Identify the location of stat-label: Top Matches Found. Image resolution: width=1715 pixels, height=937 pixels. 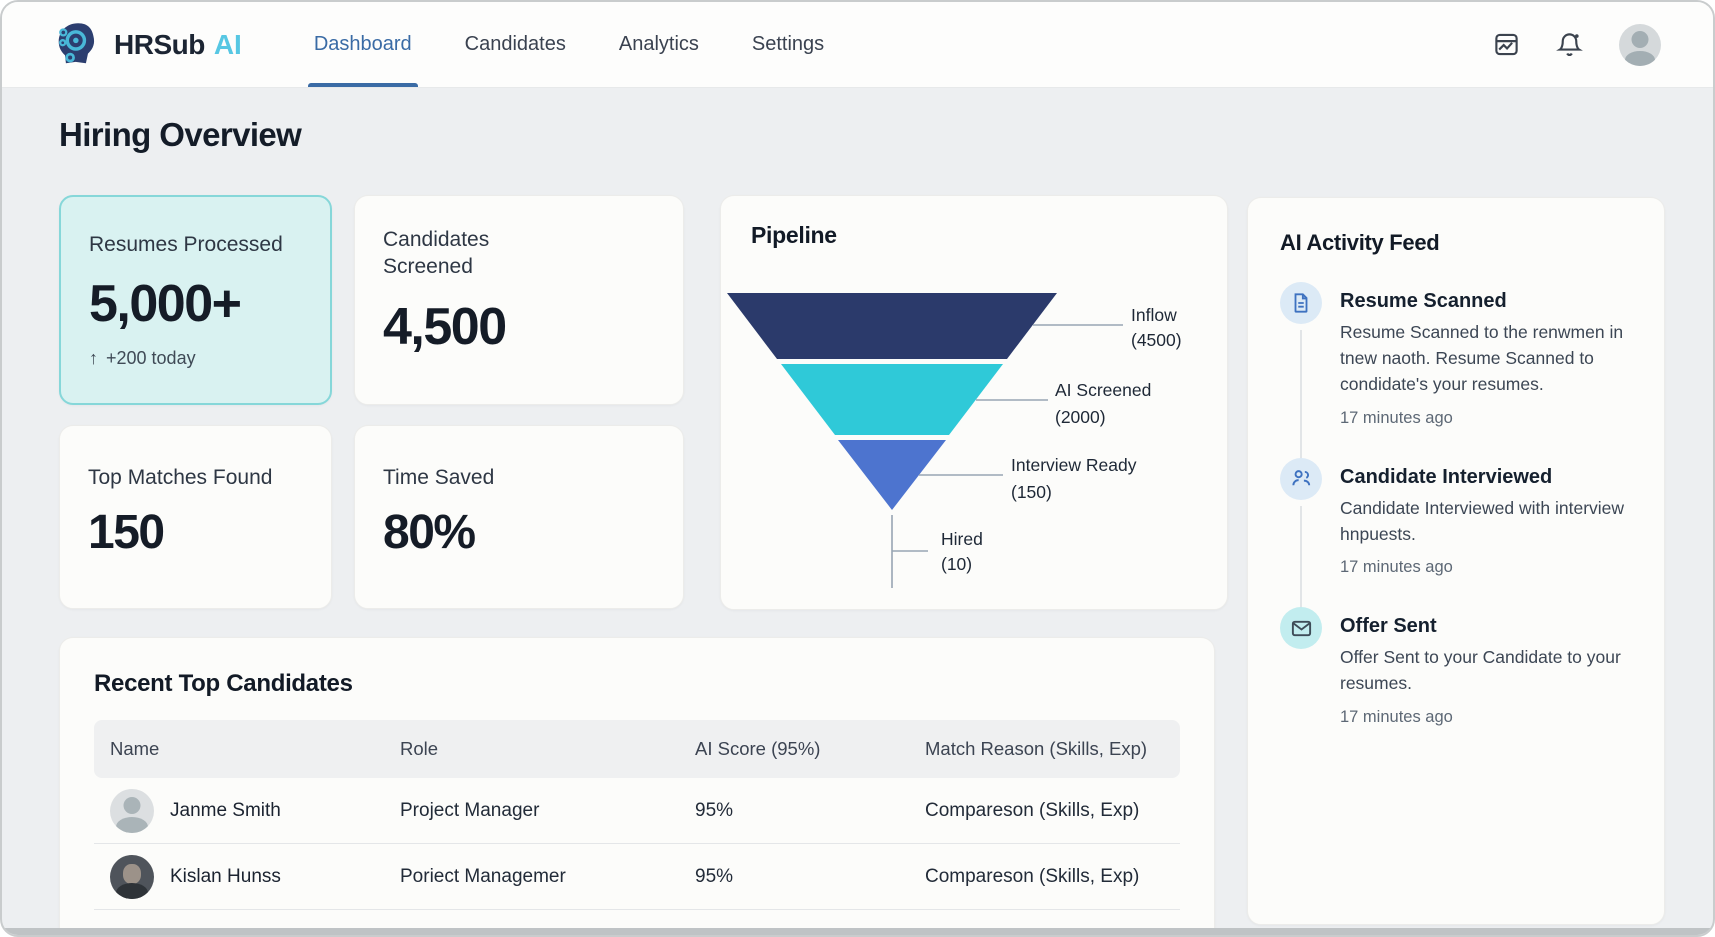
(180, 477).